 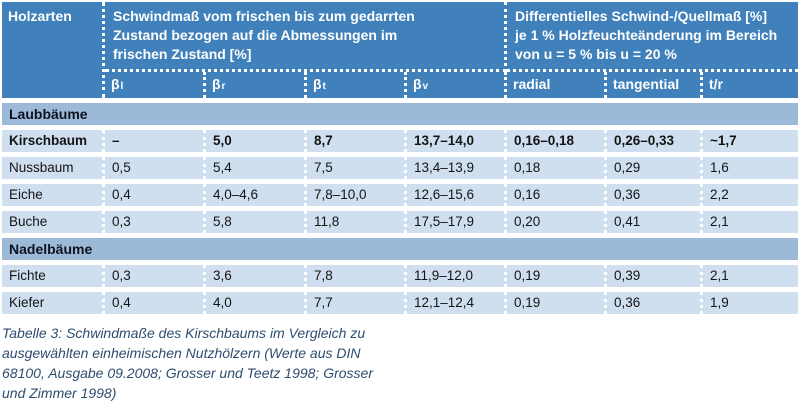 I want to click on cell-value: 11,9–12,0, so click(x=457, y=276).